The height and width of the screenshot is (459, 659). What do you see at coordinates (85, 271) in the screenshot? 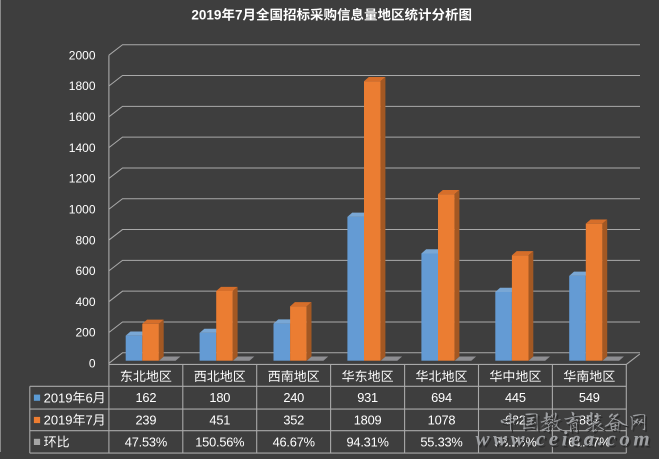
I see `svg-text: 600` at bounding box center [85, 271].